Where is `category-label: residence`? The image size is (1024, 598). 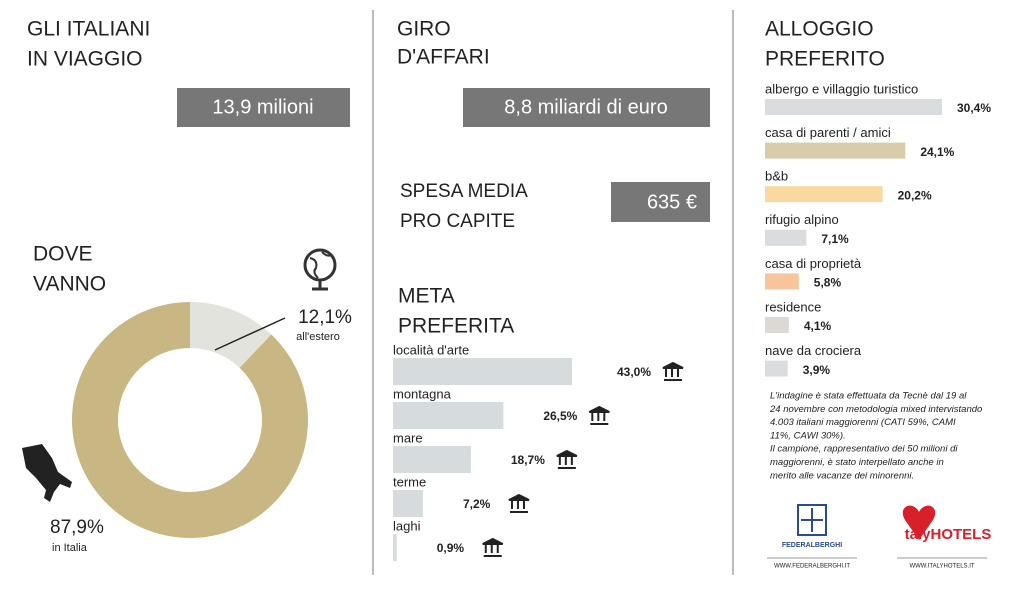 category-label: residence is located at coordinates (793, 306).